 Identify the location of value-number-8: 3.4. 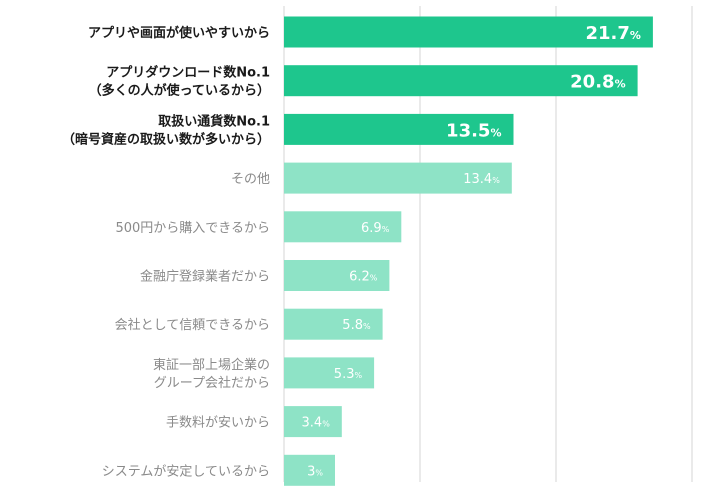
(312, 423).